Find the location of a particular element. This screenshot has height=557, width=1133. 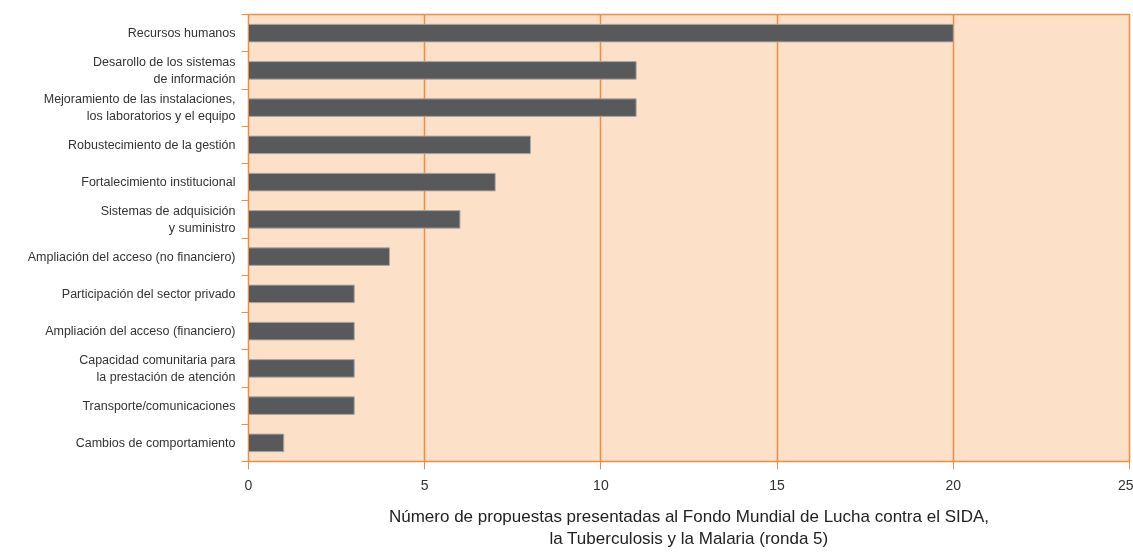

y-tick-label: Cambios de comportamiento is located at coordinates (155, 442).